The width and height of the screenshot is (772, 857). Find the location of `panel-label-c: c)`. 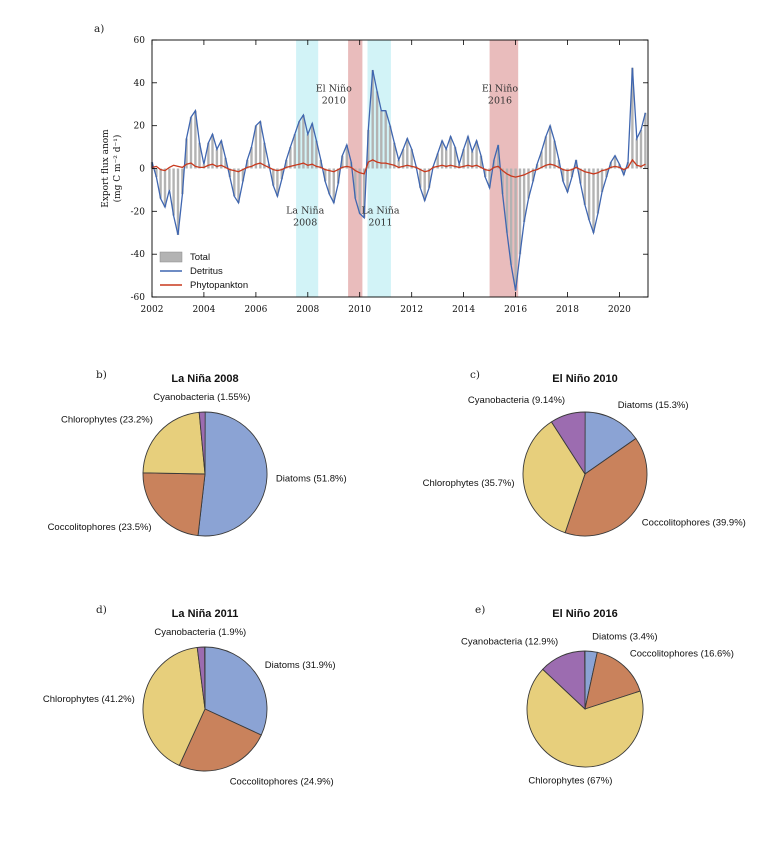

panel-label-c: c) is located at coordinates (475, 375).